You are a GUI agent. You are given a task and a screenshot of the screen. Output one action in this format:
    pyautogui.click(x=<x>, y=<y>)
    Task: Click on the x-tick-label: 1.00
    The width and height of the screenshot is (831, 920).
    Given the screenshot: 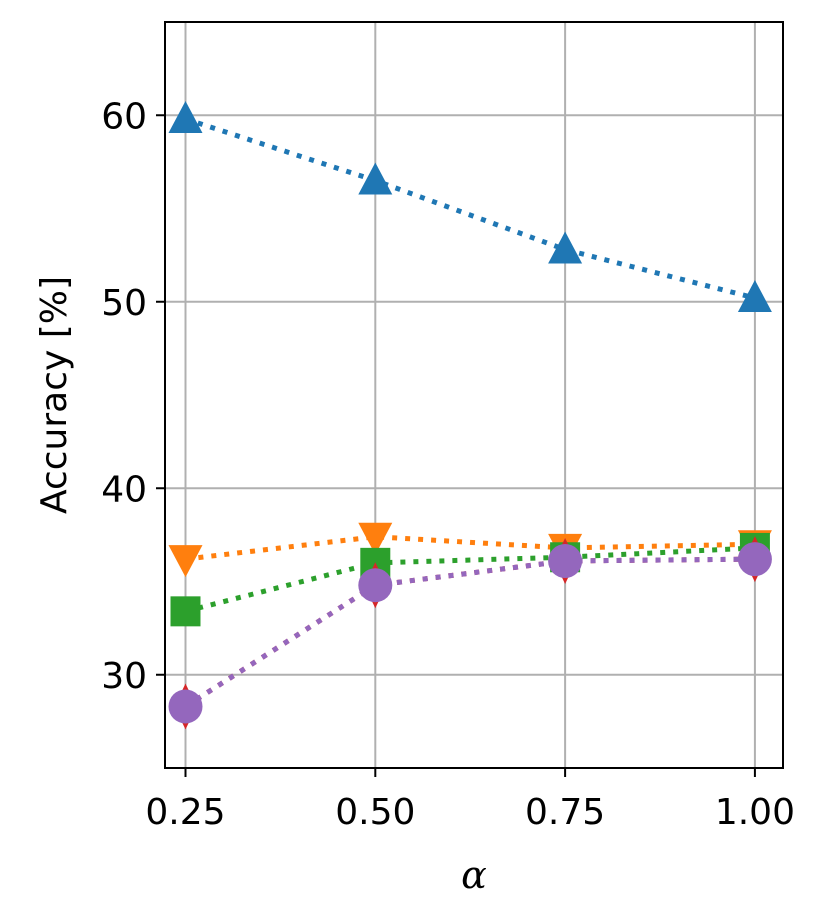 What is the action you would take?
    pyautogui.click(x=755, y=812)
    